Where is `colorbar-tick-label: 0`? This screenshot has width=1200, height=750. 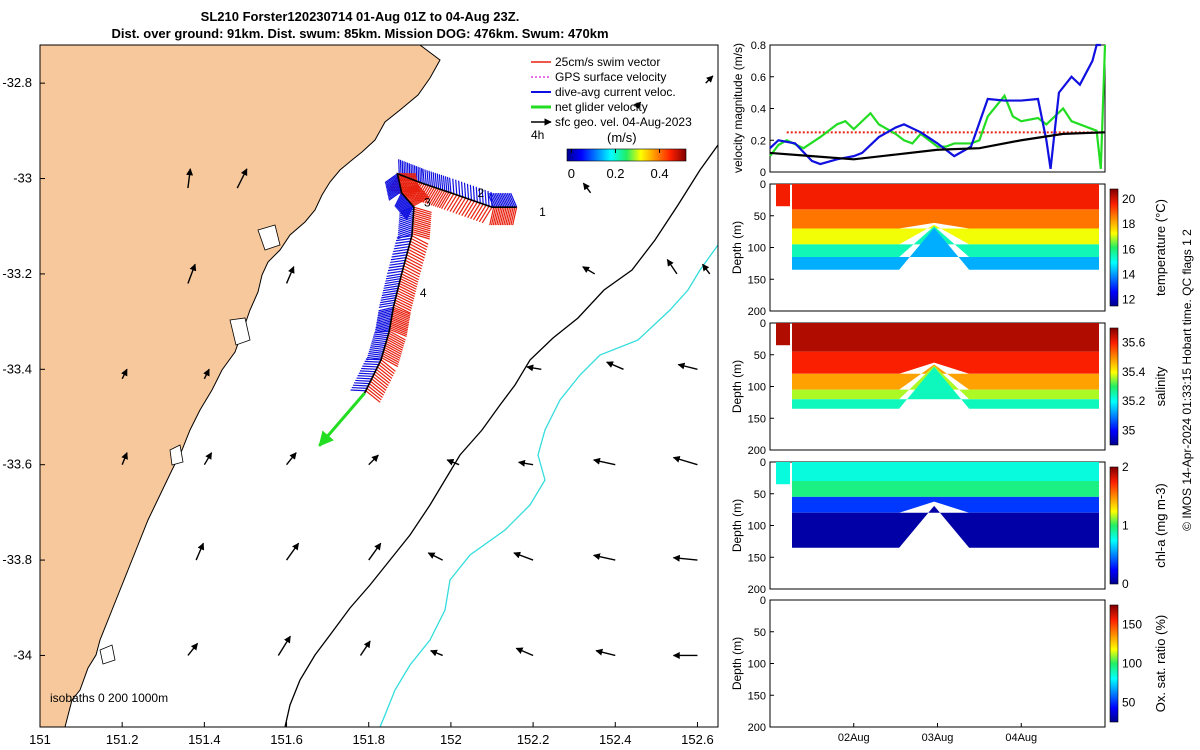 colorbar-tick-label: 0 is located at coordinates (571, 173).